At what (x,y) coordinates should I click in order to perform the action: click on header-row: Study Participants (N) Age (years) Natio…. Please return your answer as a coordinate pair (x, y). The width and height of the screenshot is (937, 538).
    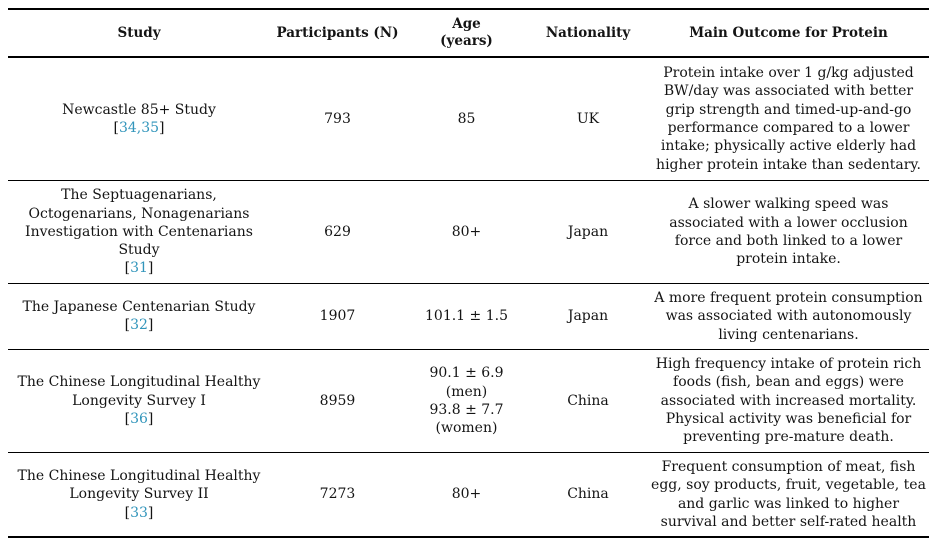
    Looking at the image, I should click on (468, 33).